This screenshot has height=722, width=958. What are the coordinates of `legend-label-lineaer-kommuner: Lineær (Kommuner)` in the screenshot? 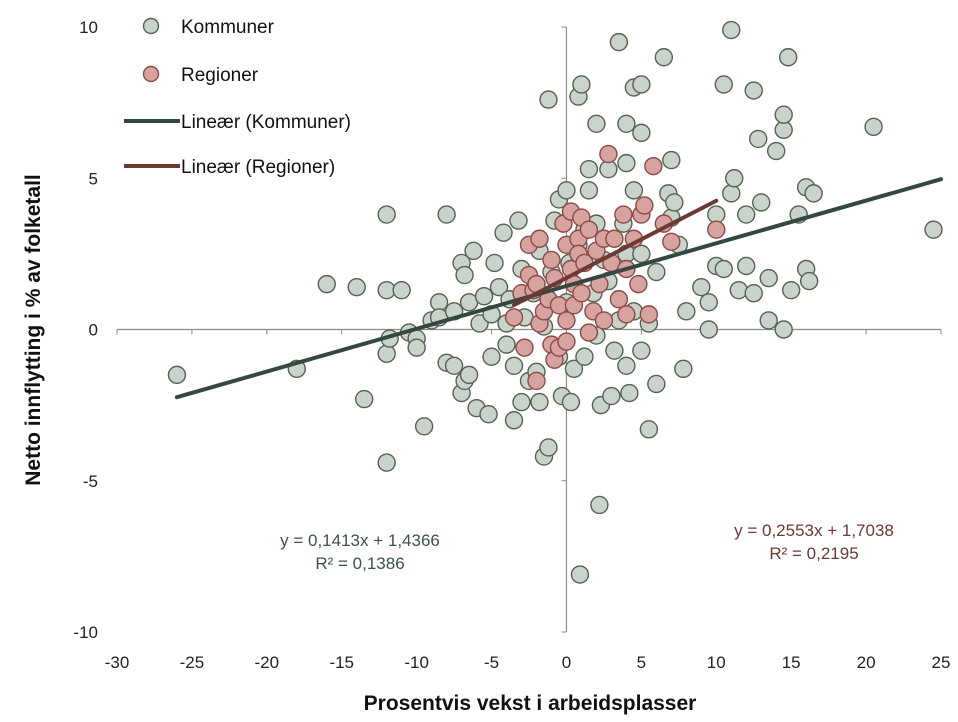 It's located at (266, 122).